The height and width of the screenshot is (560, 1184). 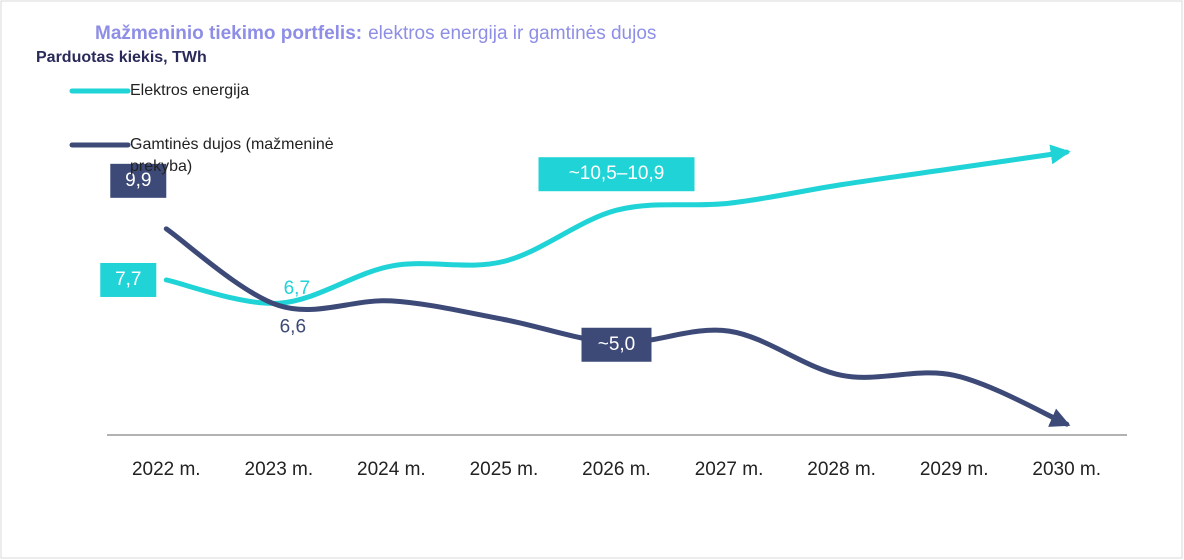 I want to click on x-tick-label: 2023 m., so click(x=279, y=469).